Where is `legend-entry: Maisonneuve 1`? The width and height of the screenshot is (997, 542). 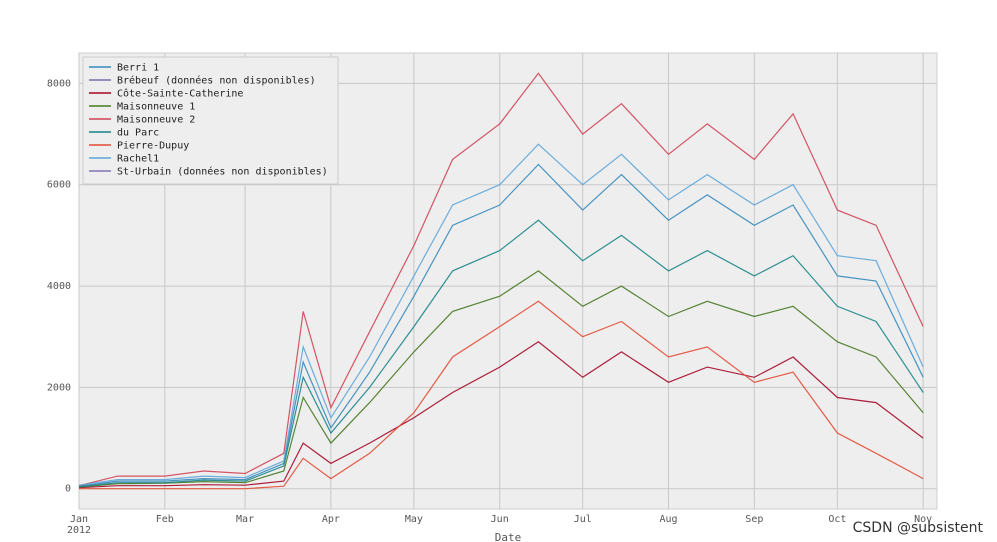
legend-entry: Maisonneuve 1 is located at coordinates (156, 107).